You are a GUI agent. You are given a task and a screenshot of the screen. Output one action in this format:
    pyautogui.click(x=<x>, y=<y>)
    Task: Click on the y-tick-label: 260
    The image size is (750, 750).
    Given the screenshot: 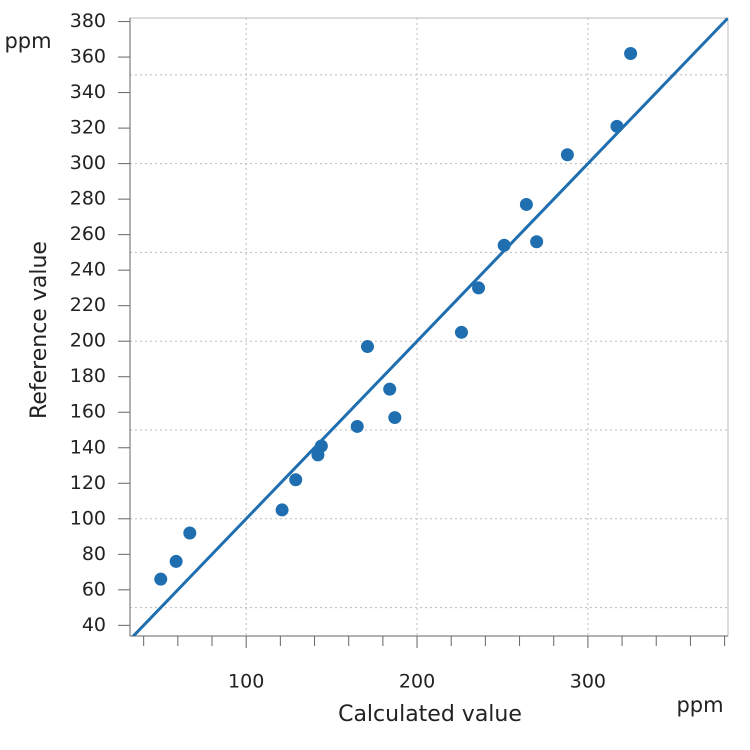 What is the action you would take?
    pyautogui.click(x=88, y=234)
    